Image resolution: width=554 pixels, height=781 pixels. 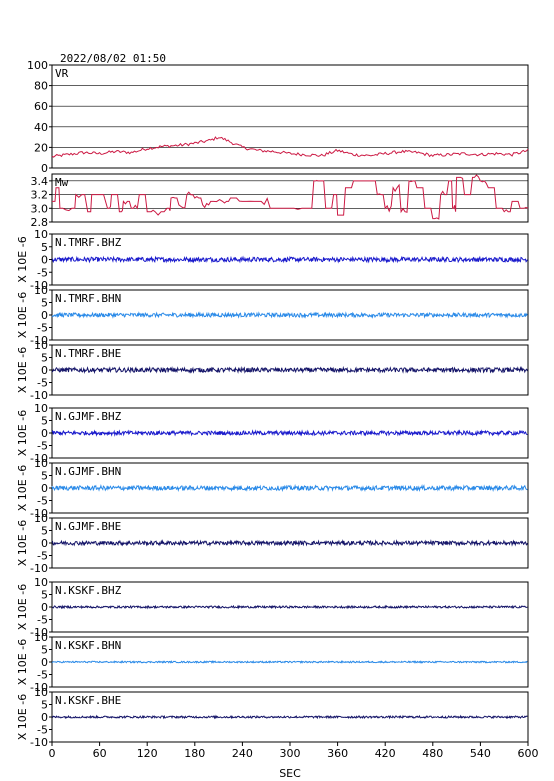 I want to click on series-line-kskf-bhz, so click(x=289, y=607).